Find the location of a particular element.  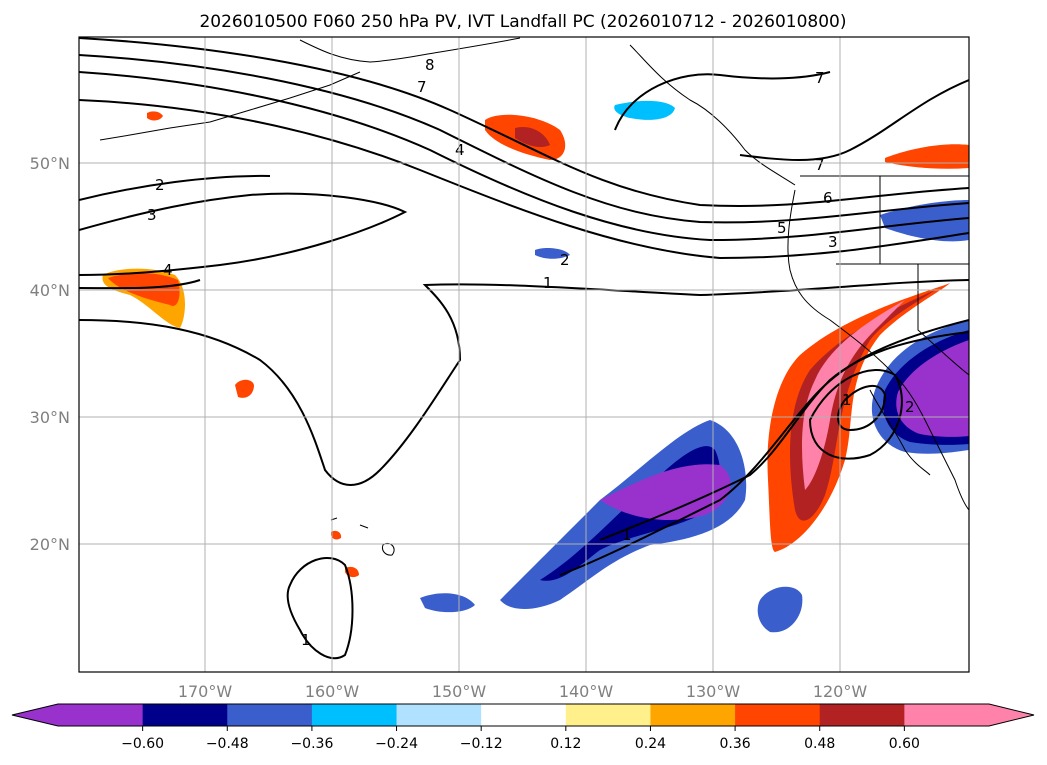

colorbar-tick-label: −0.36 is located at coordinates (311, 744).